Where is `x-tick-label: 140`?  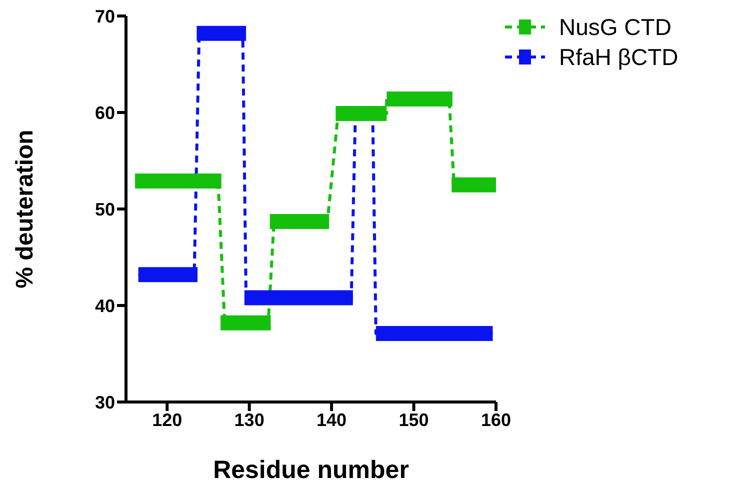
x-tick-label: 140 is located at coordinates (331, 420).